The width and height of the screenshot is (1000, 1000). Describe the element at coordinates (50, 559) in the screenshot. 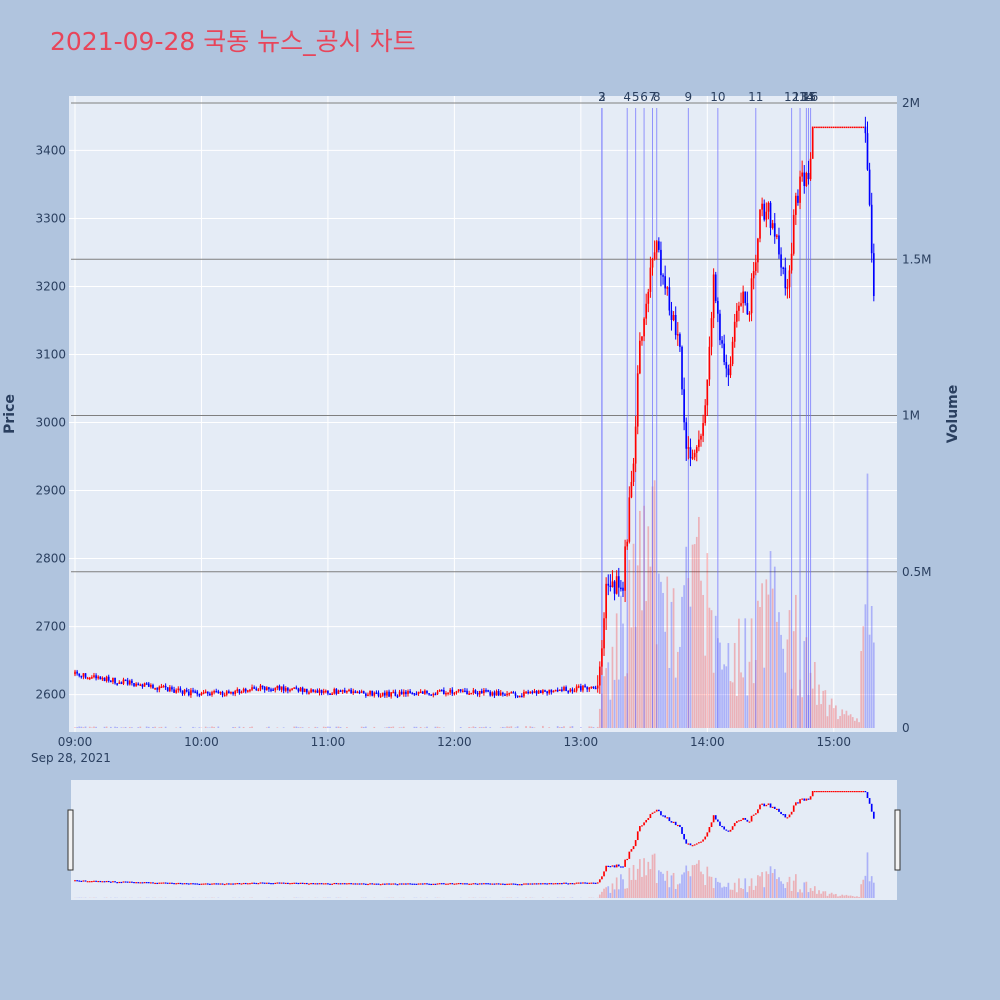

I see `price-tick-label: 2800` at that location.